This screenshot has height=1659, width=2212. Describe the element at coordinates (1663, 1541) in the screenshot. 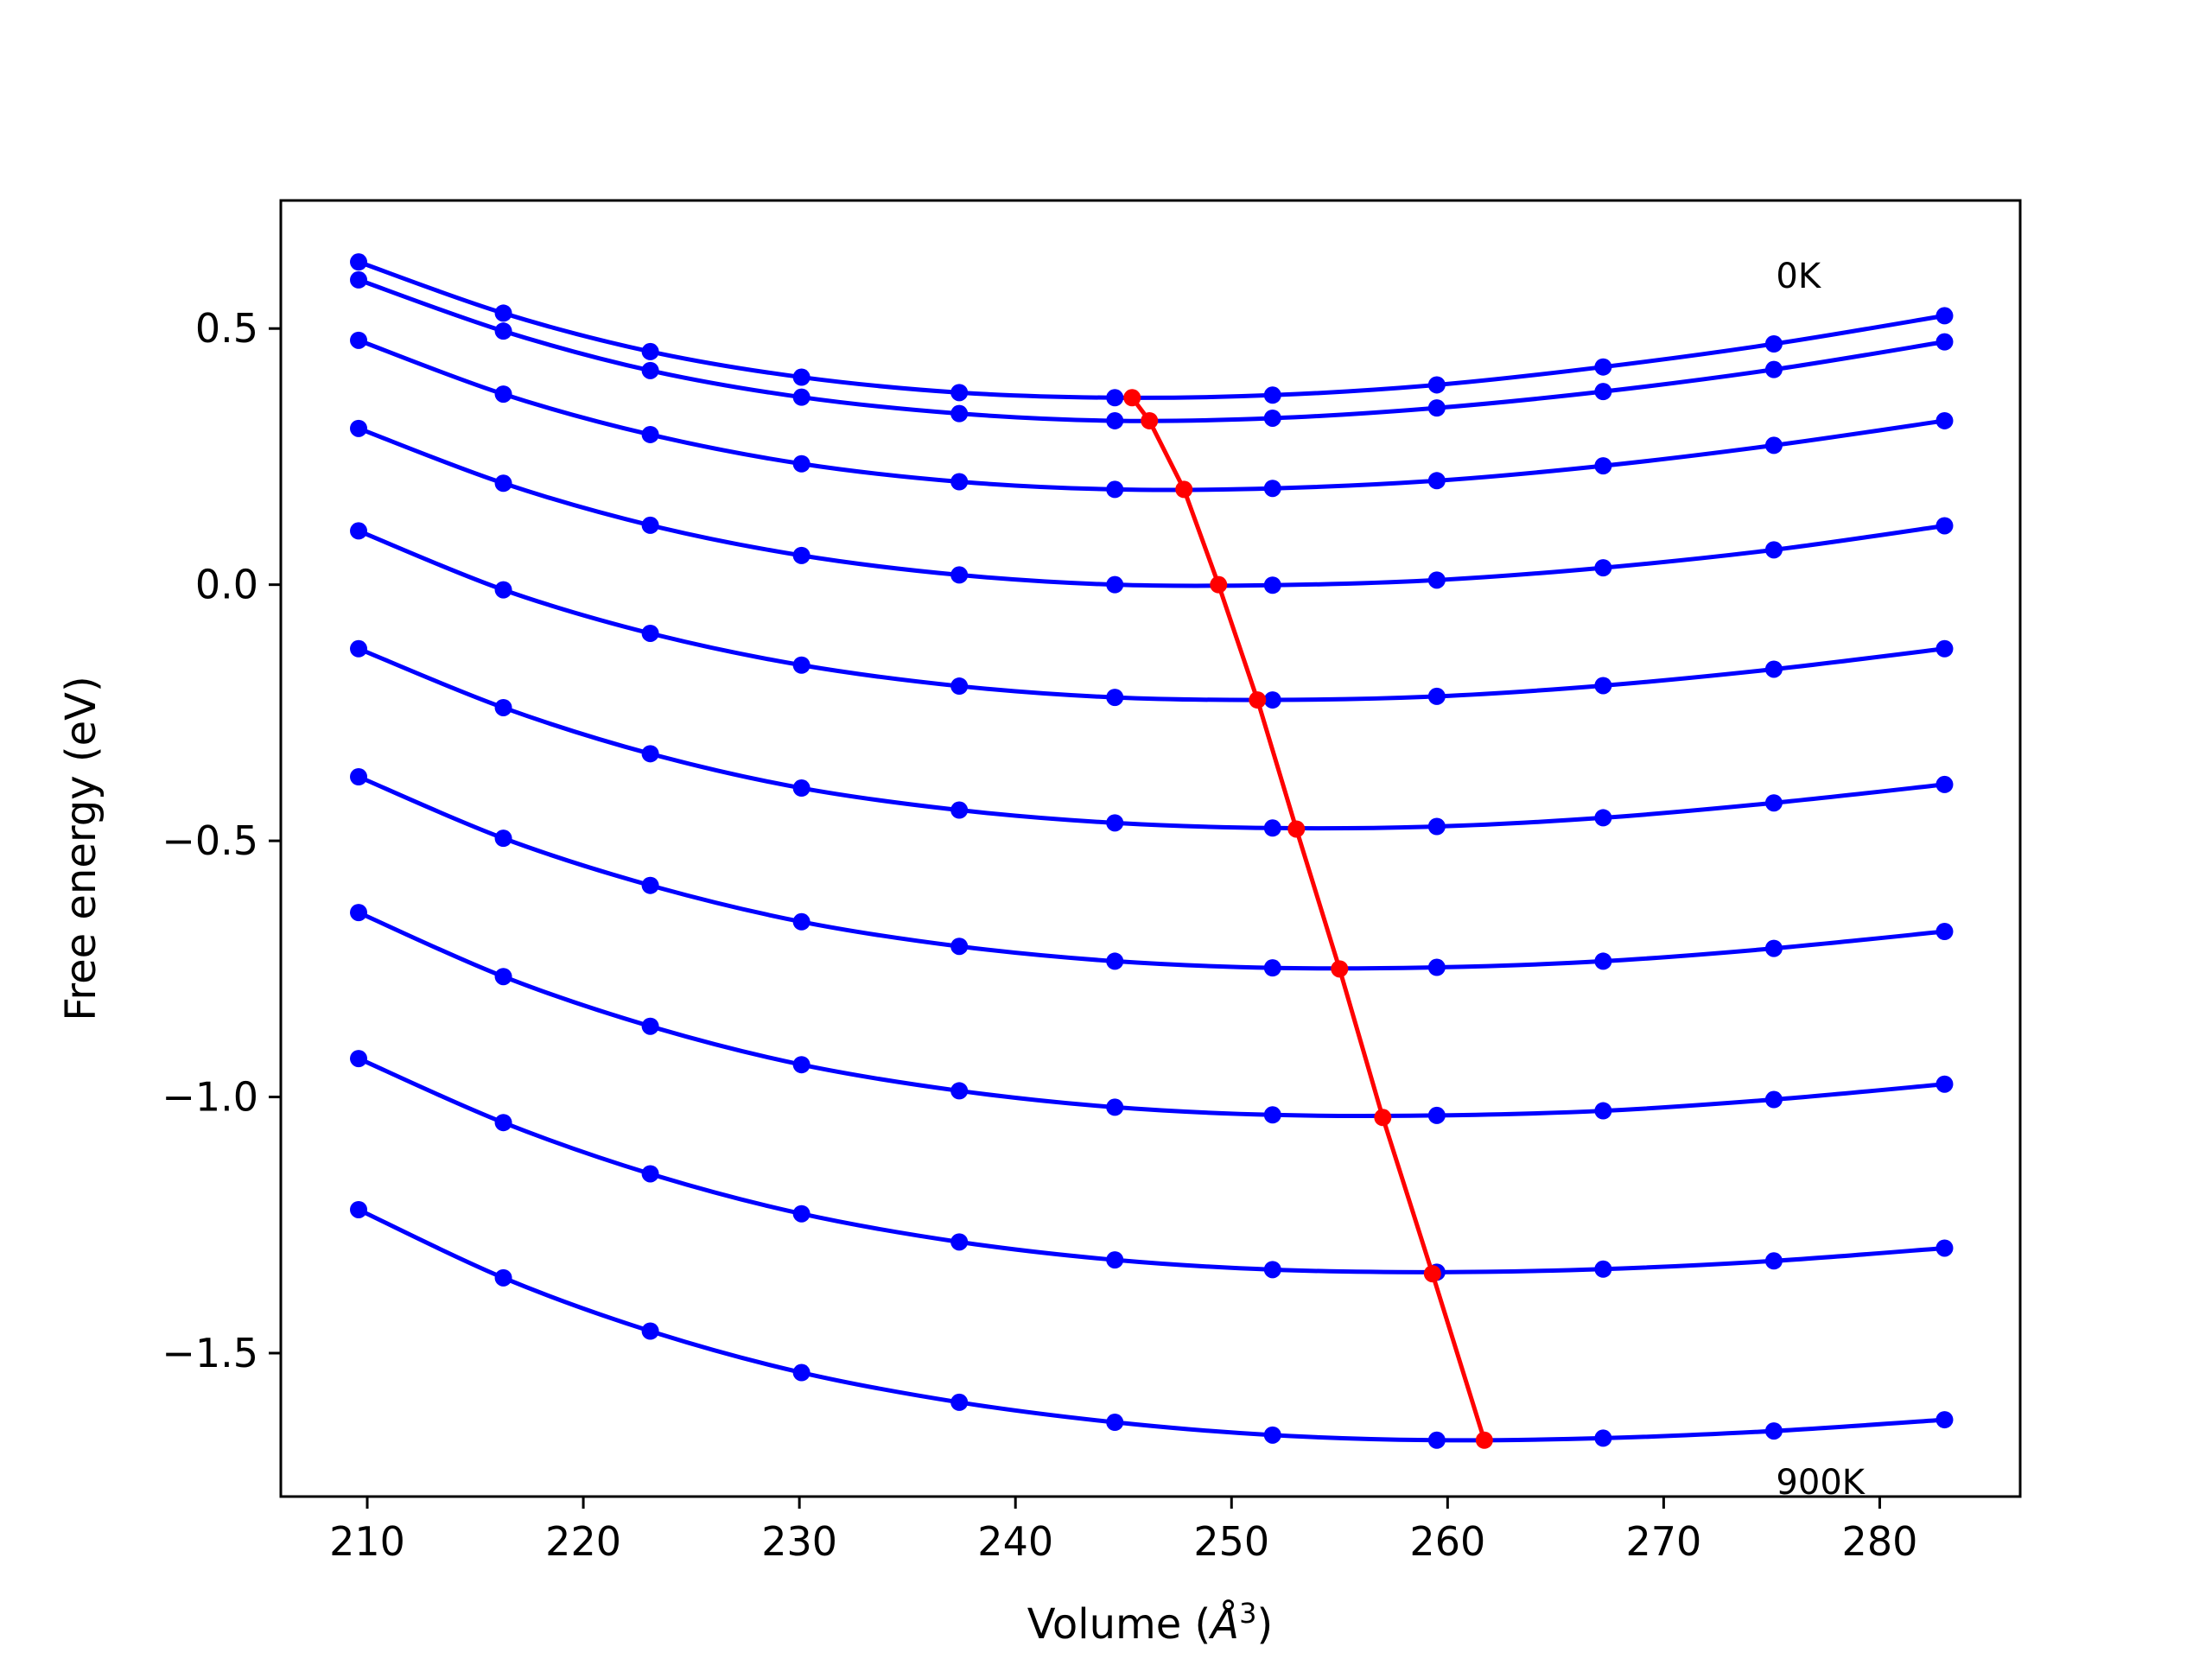

I see `x-tick-label: 270` at that location.